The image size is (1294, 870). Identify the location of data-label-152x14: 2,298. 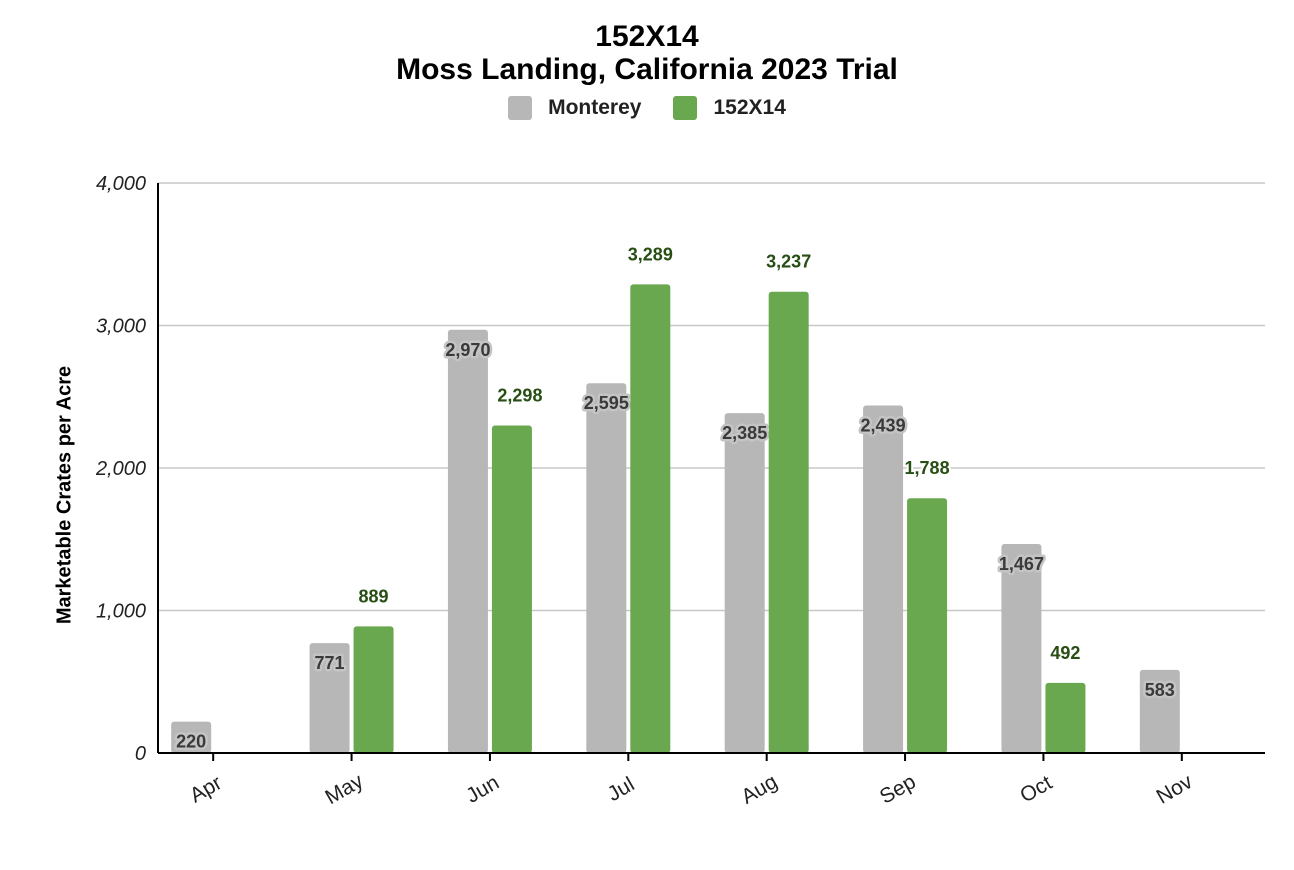
(519, 396).